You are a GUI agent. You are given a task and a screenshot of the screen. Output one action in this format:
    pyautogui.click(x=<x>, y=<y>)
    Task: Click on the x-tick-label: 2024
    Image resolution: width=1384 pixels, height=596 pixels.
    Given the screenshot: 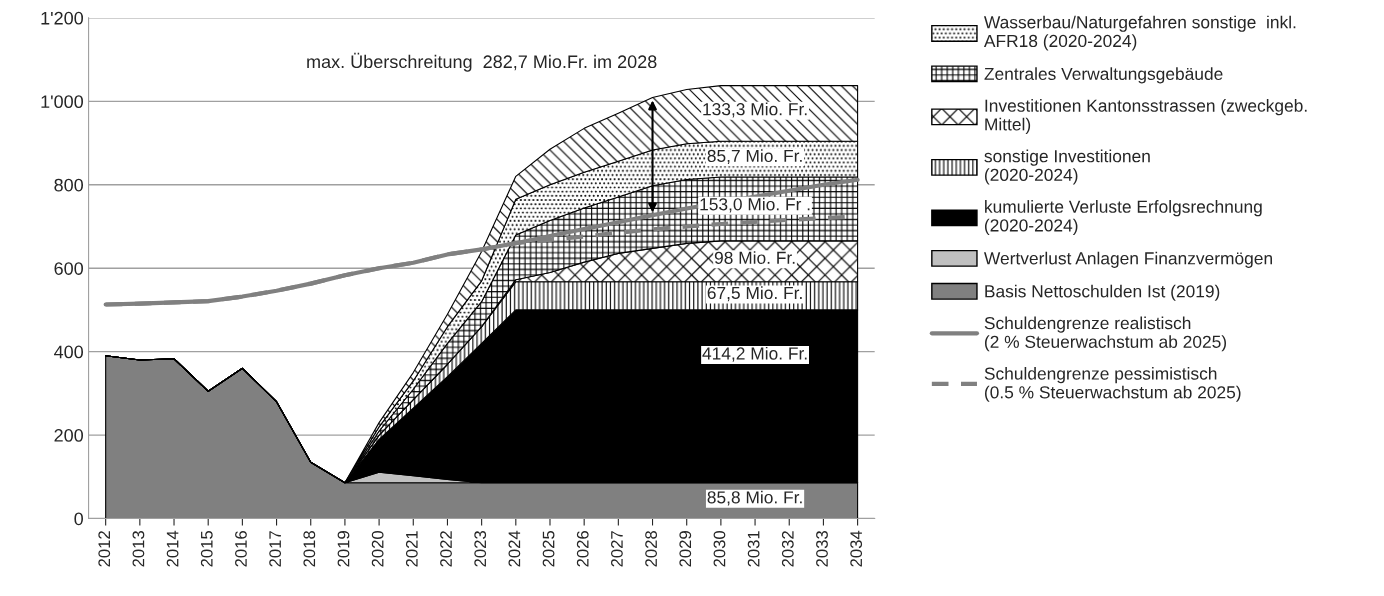 What is the action you would take?
    pyautogui.click(x=514, y=548)
    